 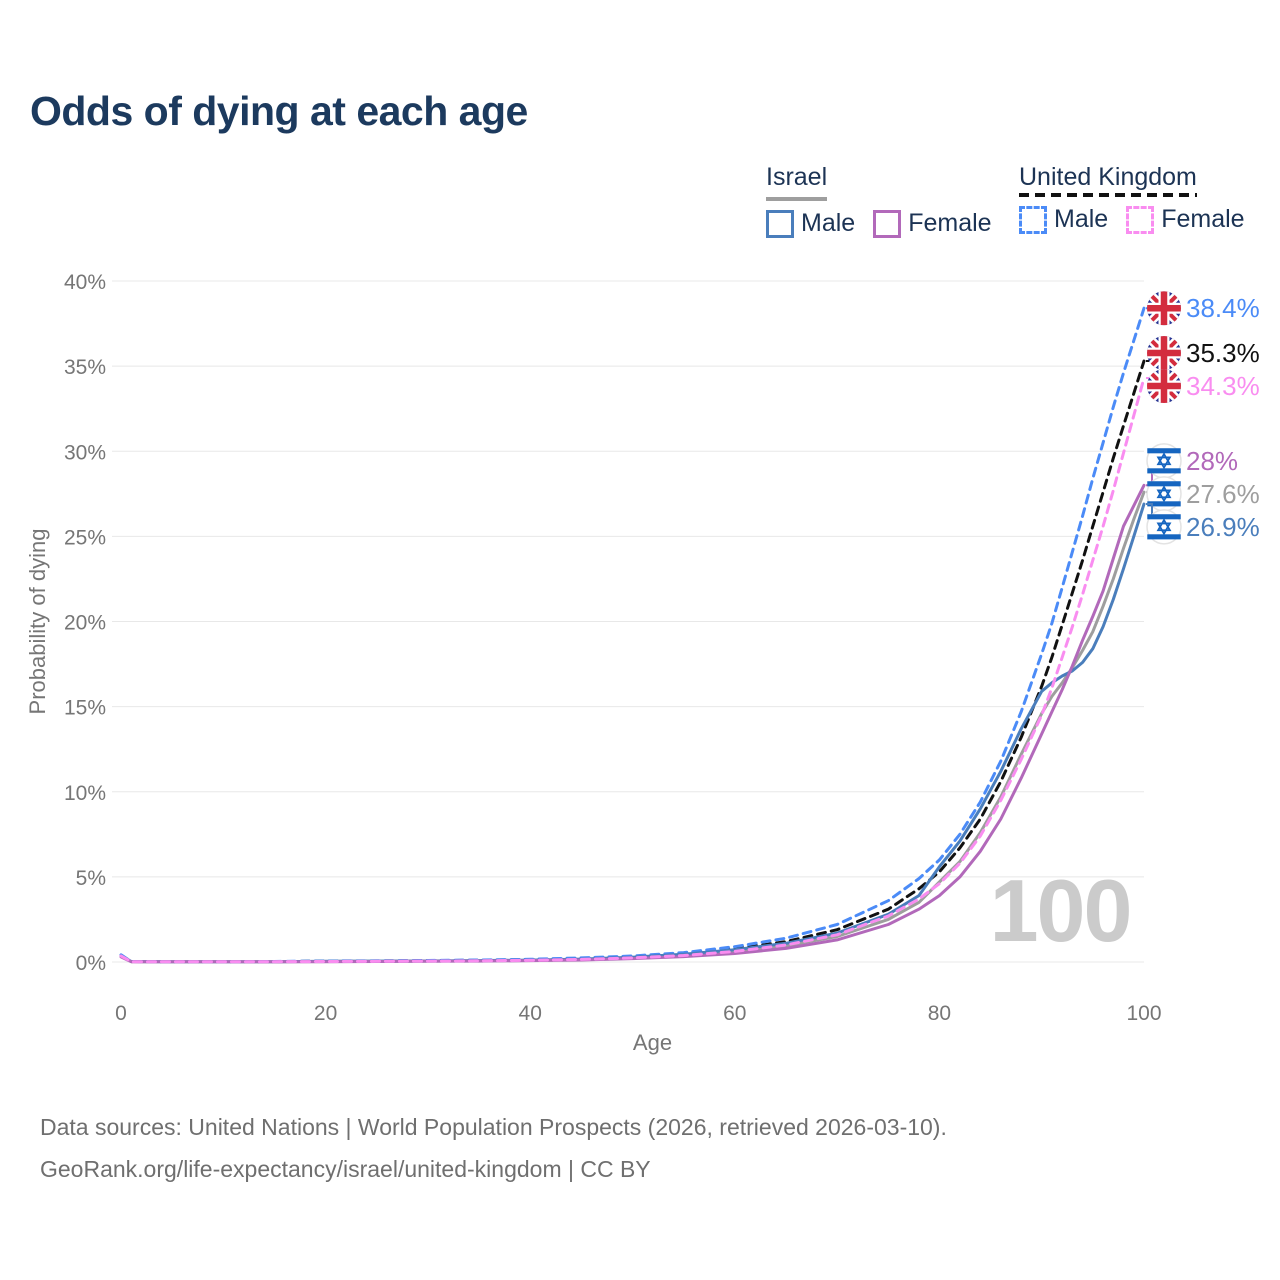 What do you see at coordinates (1223, 386) in the screenshot?
I see `end-label-uk-female: 34.3%` at bounding box center [1223, 386].